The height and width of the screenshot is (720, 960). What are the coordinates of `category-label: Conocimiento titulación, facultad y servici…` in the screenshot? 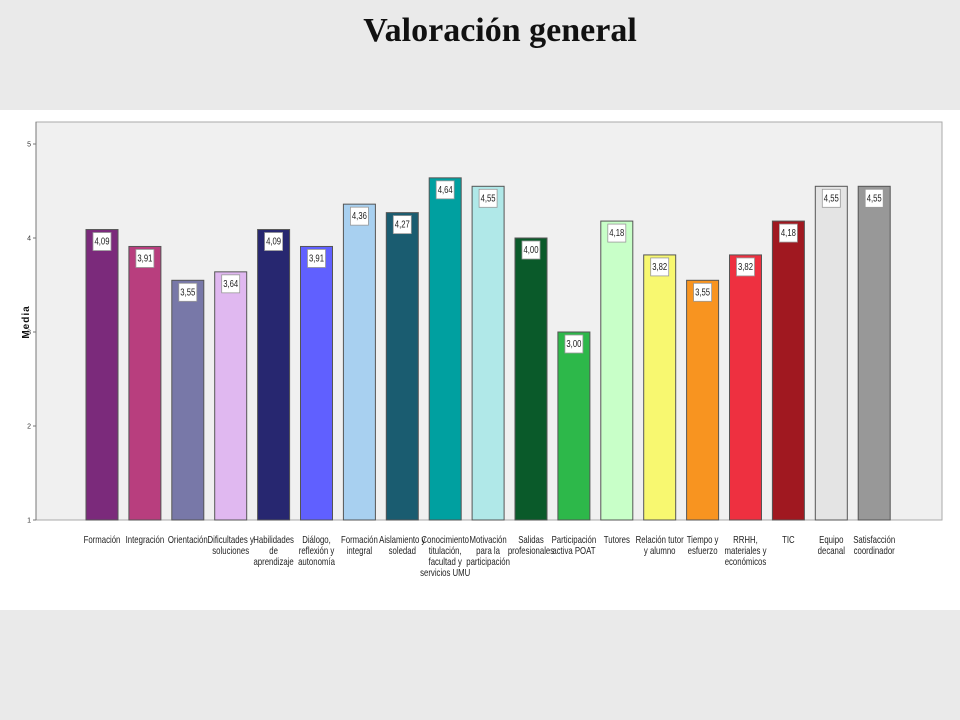 It's located at (445, 556).